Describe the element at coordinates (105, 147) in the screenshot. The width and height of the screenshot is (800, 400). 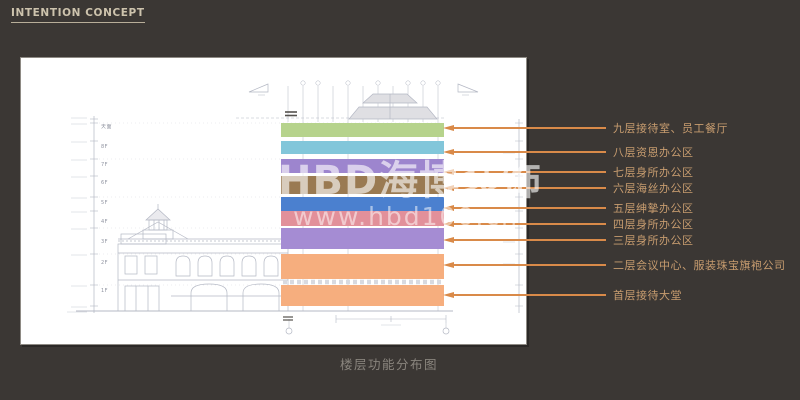
I see `floor-level-mark: 8F` at that location.